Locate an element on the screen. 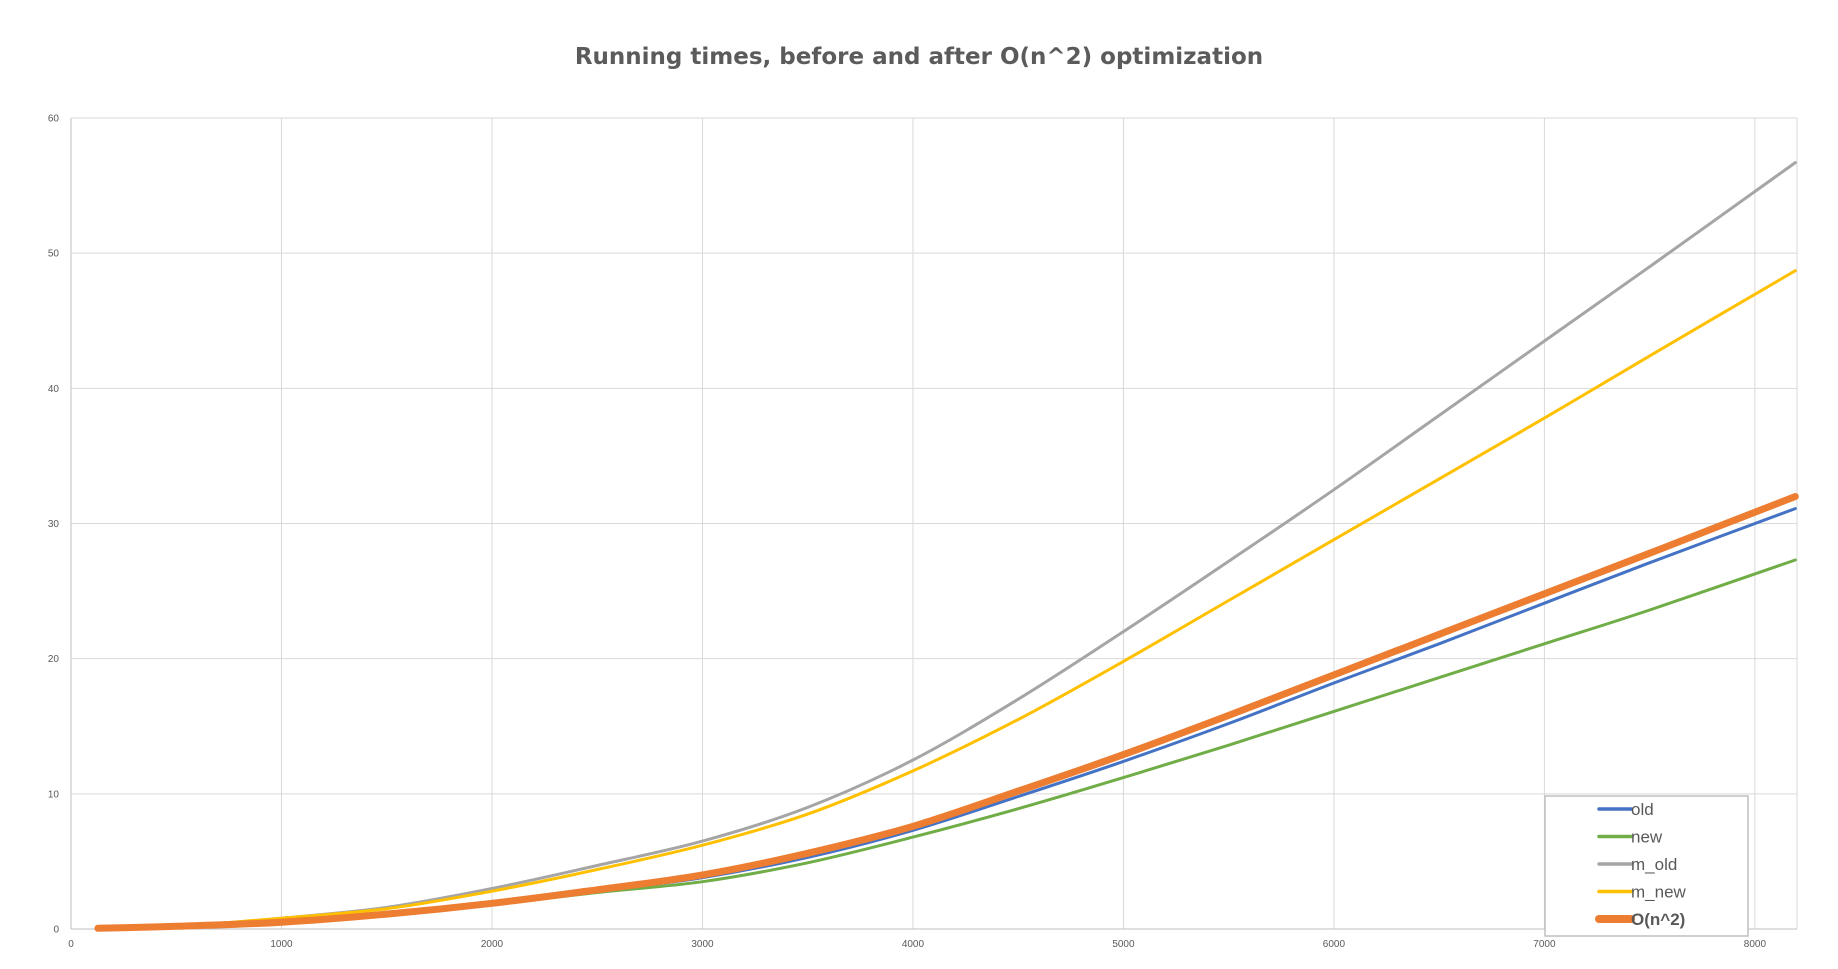  legend-label-0: old is located at coordinates (1642, 809).